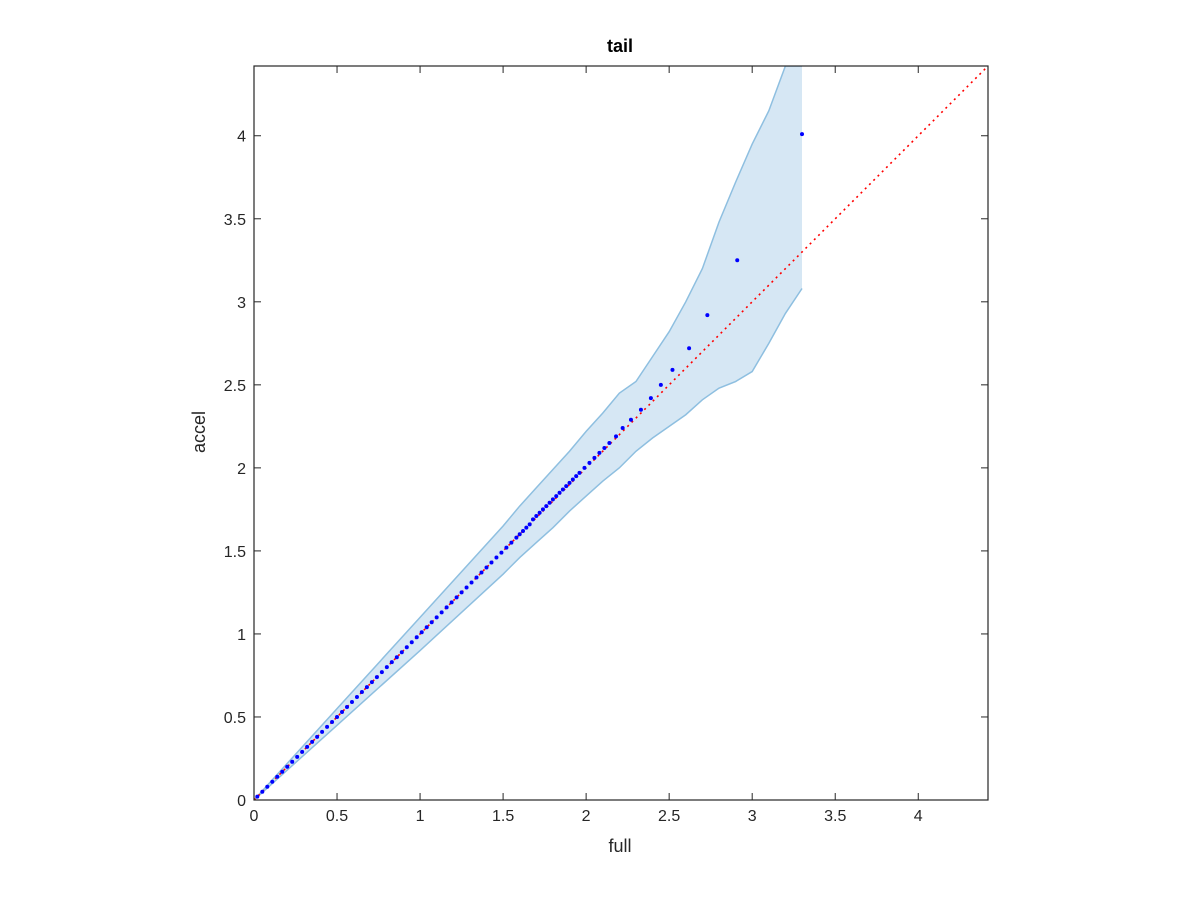 The width and height of the screenshot is (1200, 900). What do you see at coordinates (620, 46) in the screenshot?
I see `chart-title: tail` at bounding box center [620, 46].